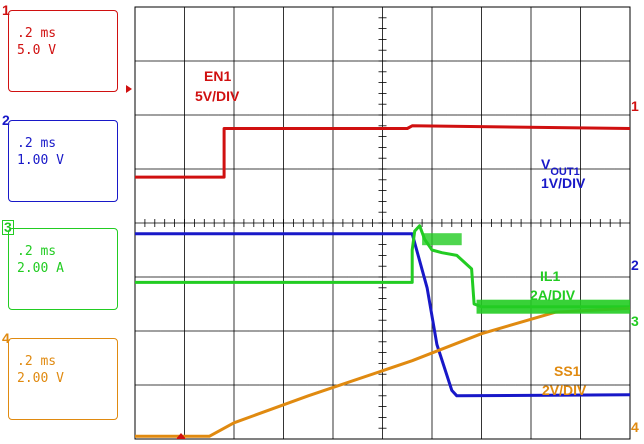 This screenshot has height=444, width=644. What do you see at coordinates (635, 106) in the screenshot?
I see `right-marker-1: 1` at bounding box center [635, 106].